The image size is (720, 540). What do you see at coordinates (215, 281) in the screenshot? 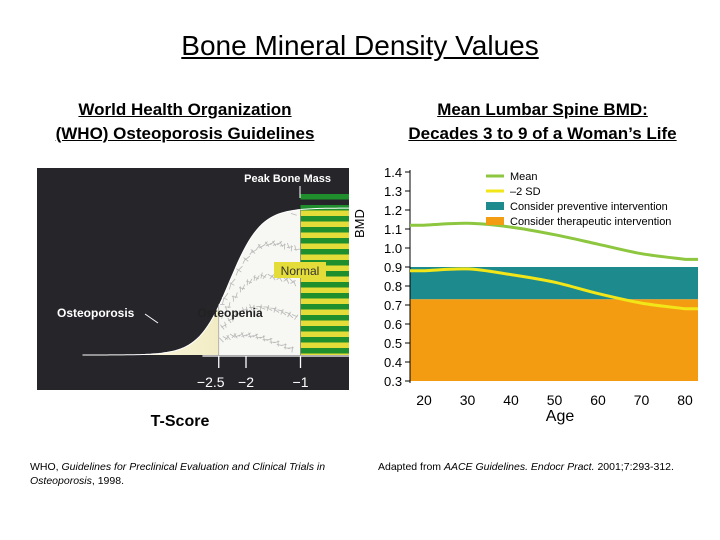
I see `bone-mass-curve` at bounding box center [215, 281].